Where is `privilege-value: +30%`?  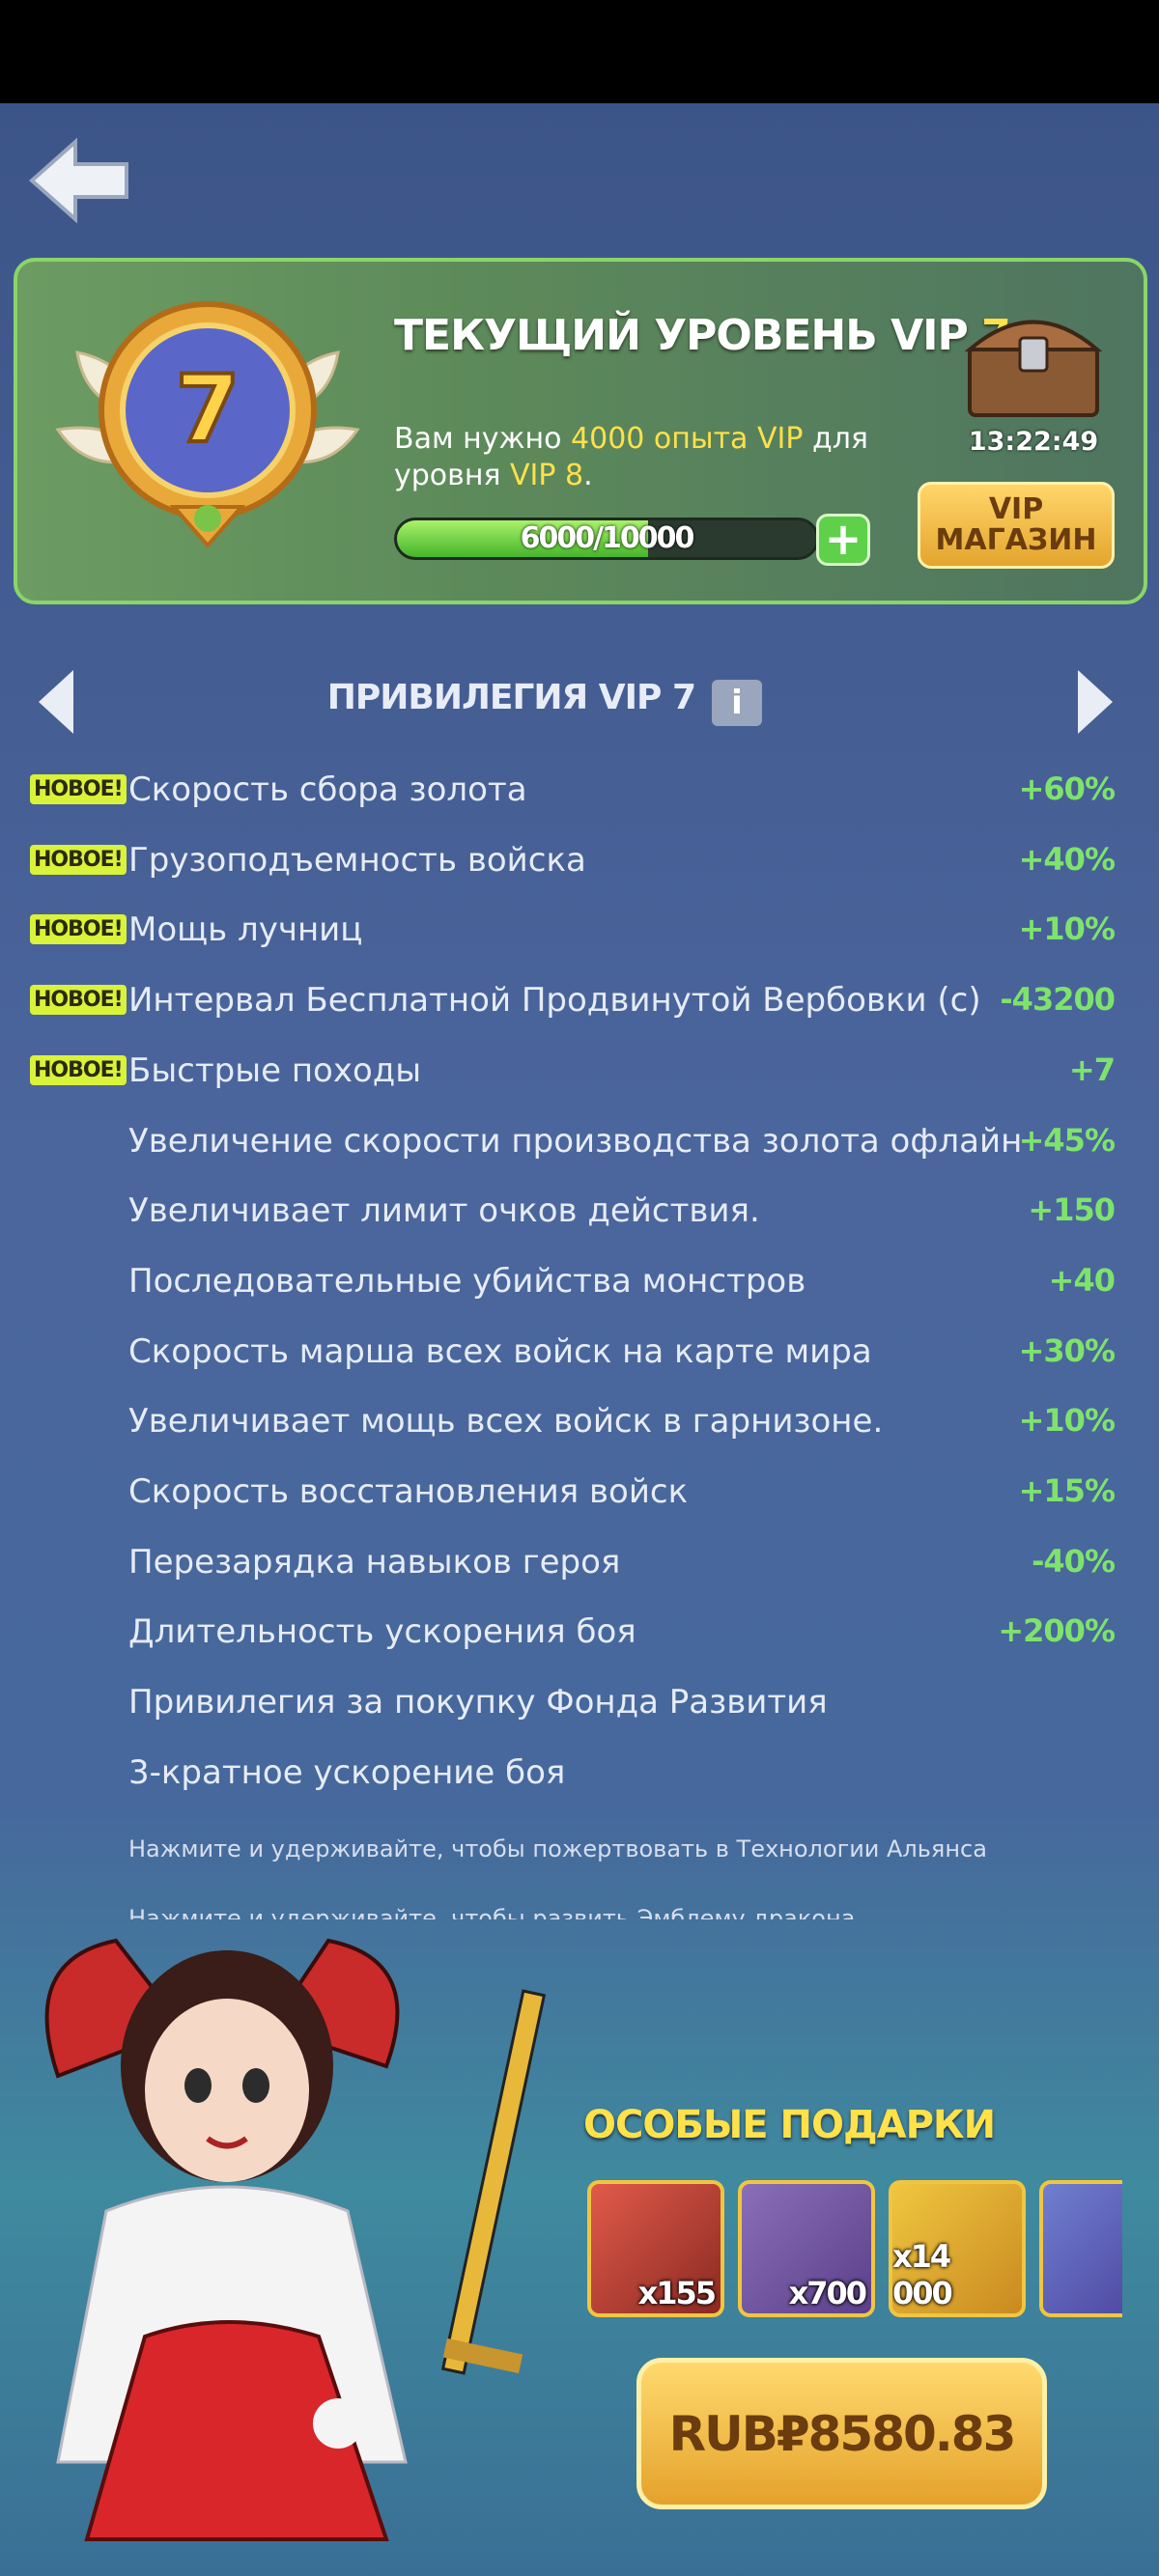
privilege-value: +30% is located at coordinates (1067, 1350).